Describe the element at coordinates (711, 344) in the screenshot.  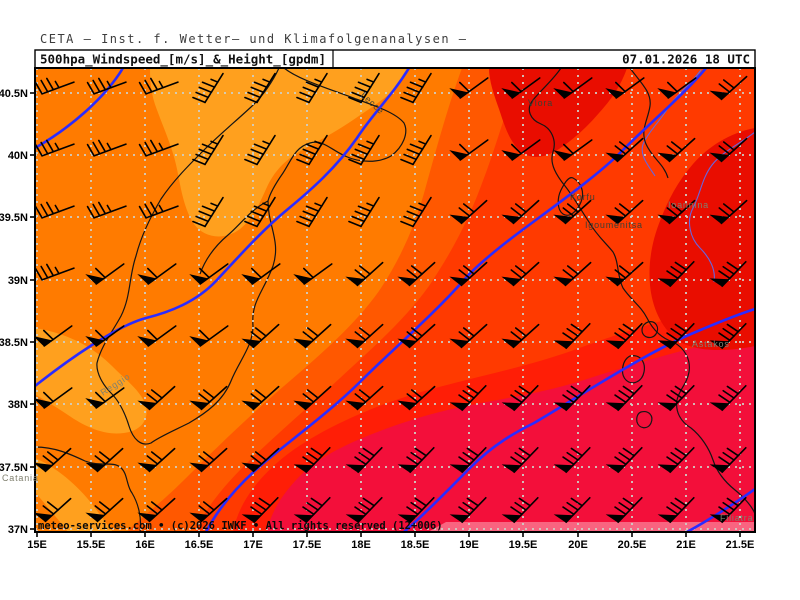
I see `city-label-astakos: Astakos` at that location.